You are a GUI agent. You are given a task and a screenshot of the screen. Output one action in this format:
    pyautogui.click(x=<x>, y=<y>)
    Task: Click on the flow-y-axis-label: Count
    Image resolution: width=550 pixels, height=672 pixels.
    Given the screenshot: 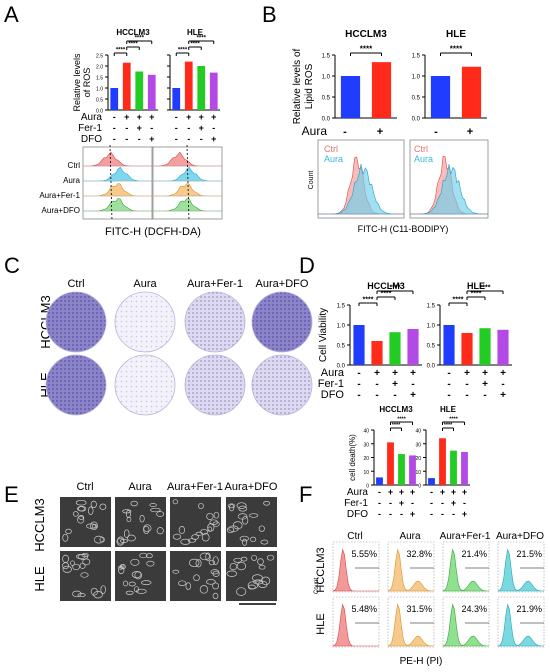 What is the action you would take?
    pyautogui.click(x=311, y=180)
    